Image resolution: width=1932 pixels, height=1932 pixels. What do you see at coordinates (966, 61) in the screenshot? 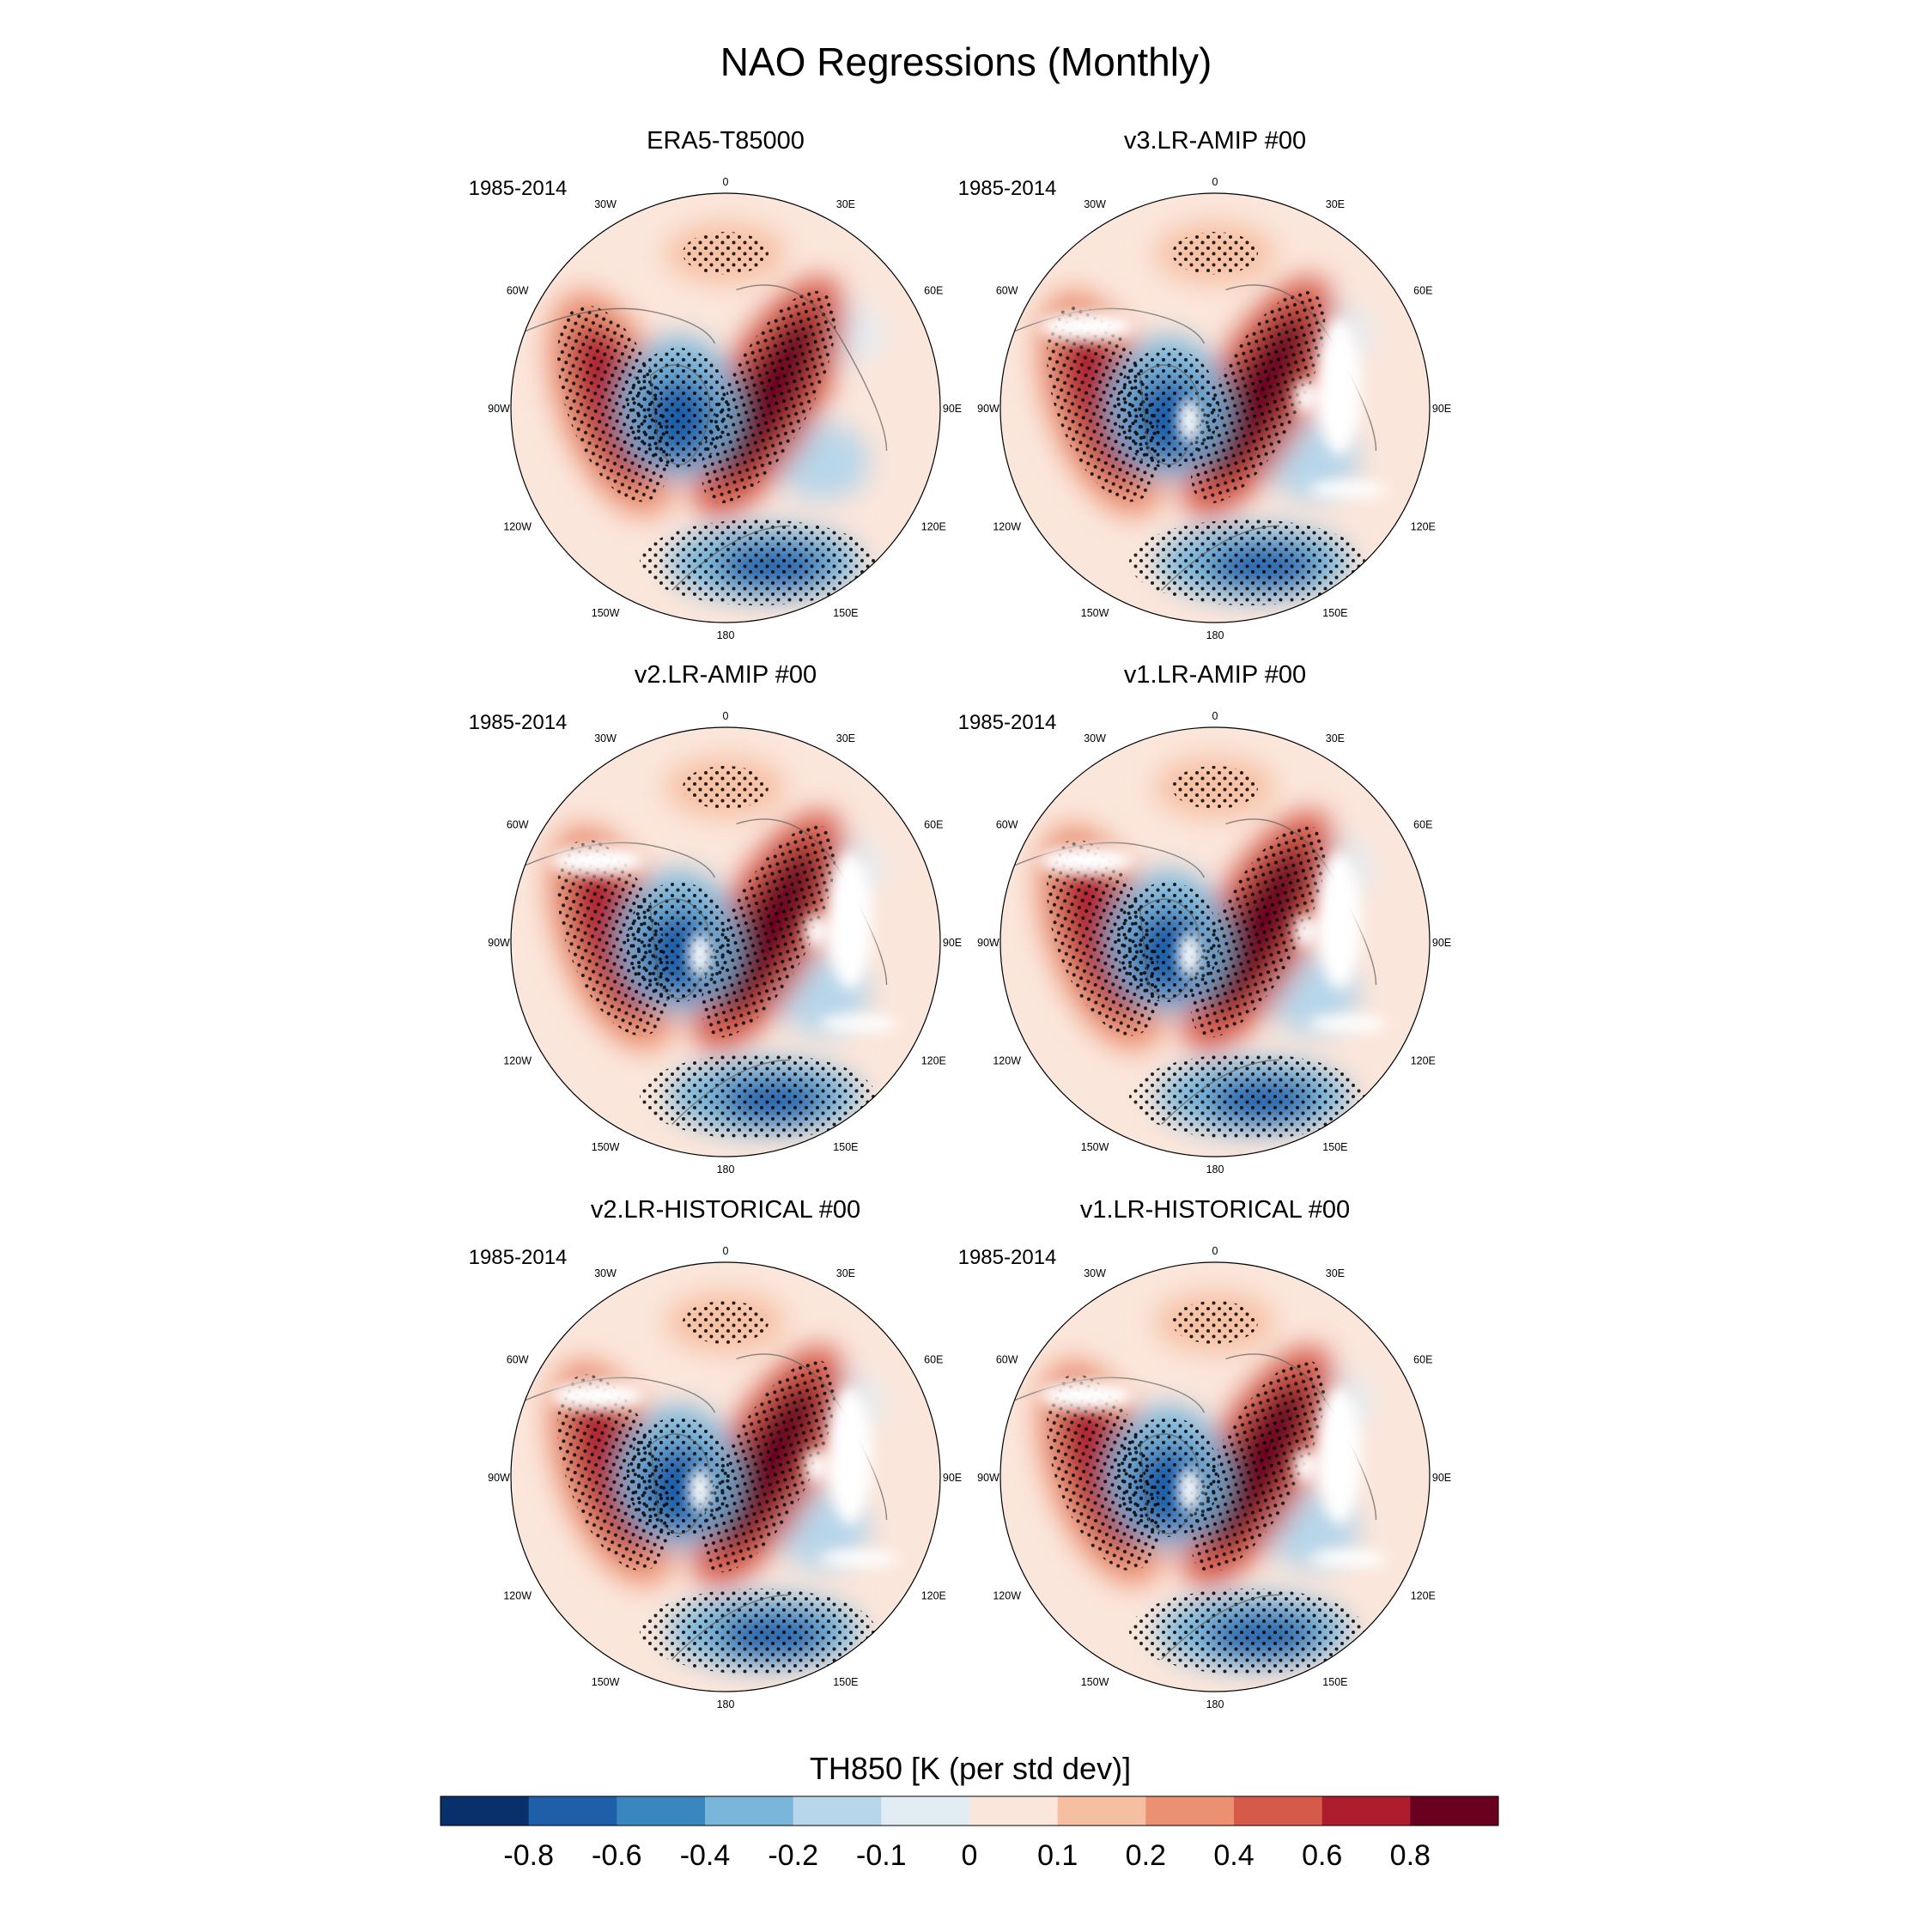
I see `figure-title: NAO Regressions (Monthly)` at bounding box center [966, 61].